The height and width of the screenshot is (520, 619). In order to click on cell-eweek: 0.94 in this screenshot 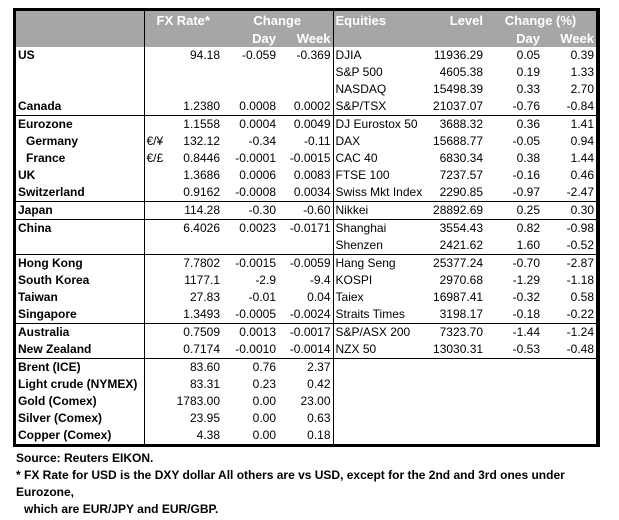, I will do `click(582, 141)`.